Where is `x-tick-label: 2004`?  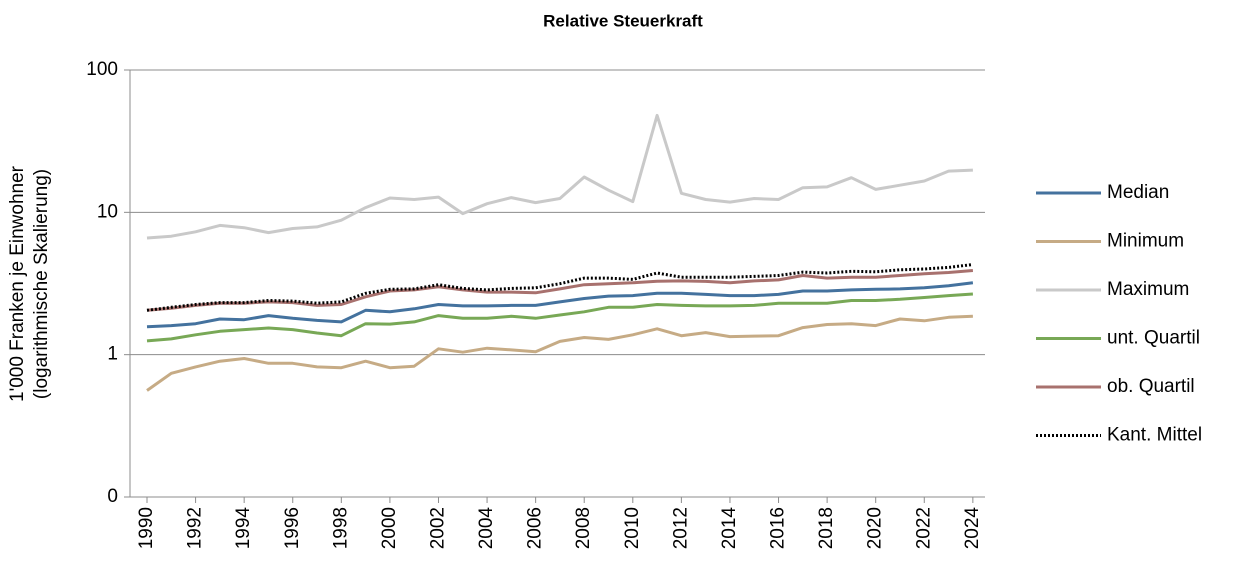 x-tick-label: 2004 is located at coordinates (486, 528).